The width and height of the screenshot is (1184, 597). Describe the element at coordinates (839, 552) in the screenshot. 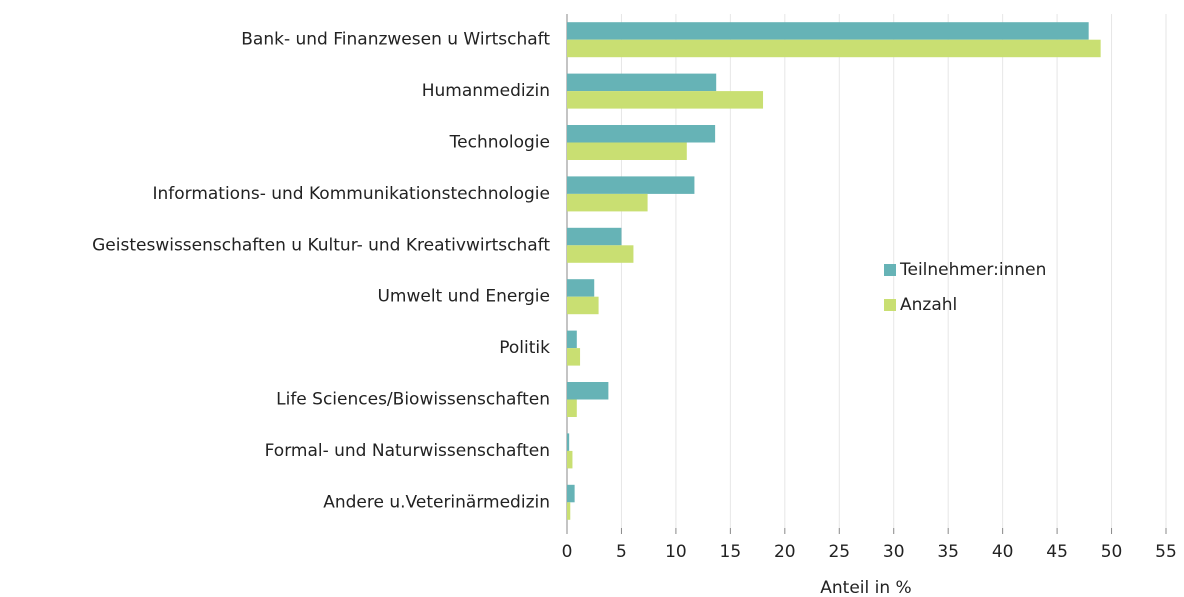

I see `x-tick-label: 25` at that location.